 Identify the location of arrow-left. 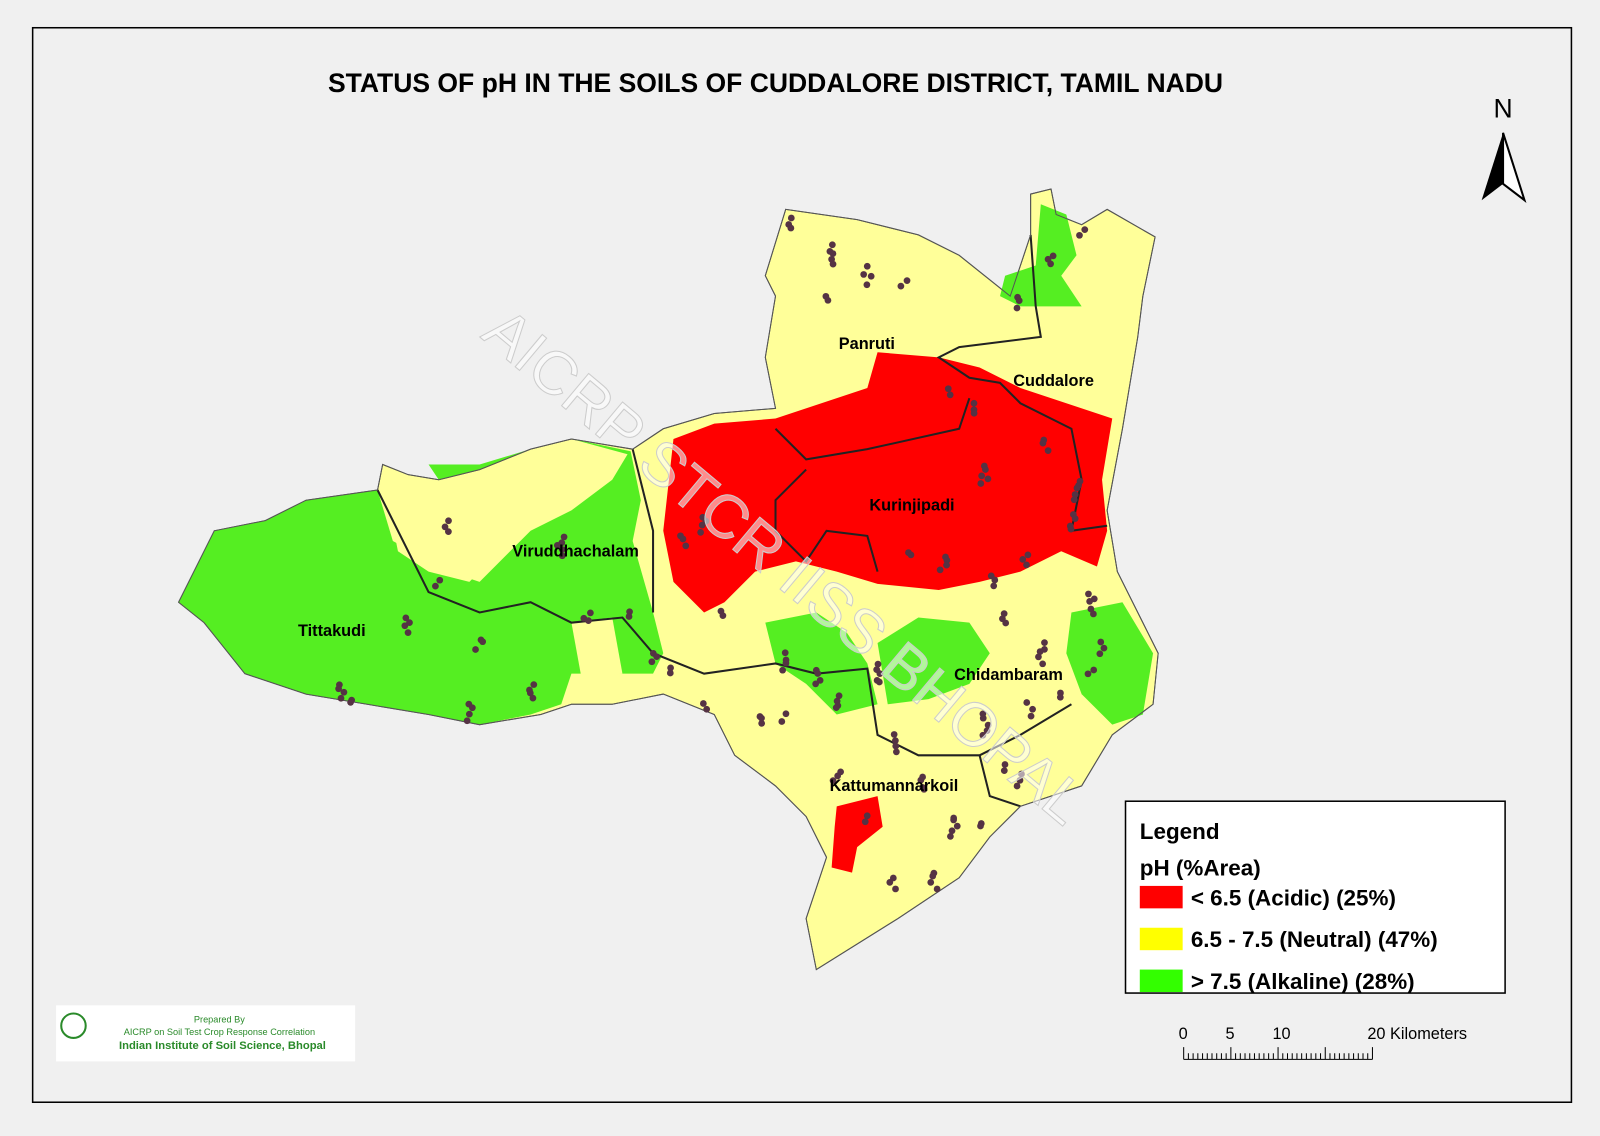
(1492, 166).